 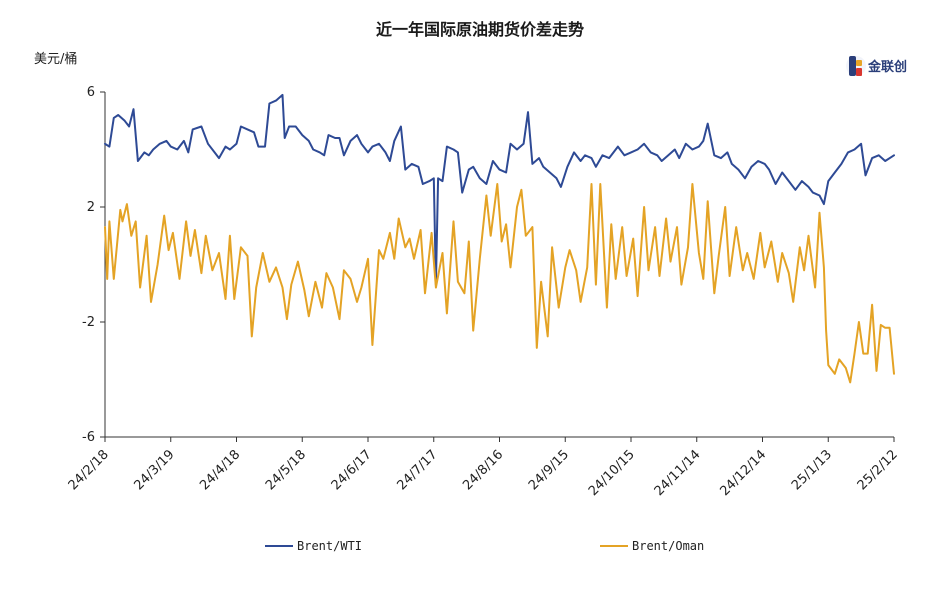 What do you see at coordinates (878, 470) in the screenshot?
I see `x-tick-label: 25/2/12` at bounding box center [878, 470].